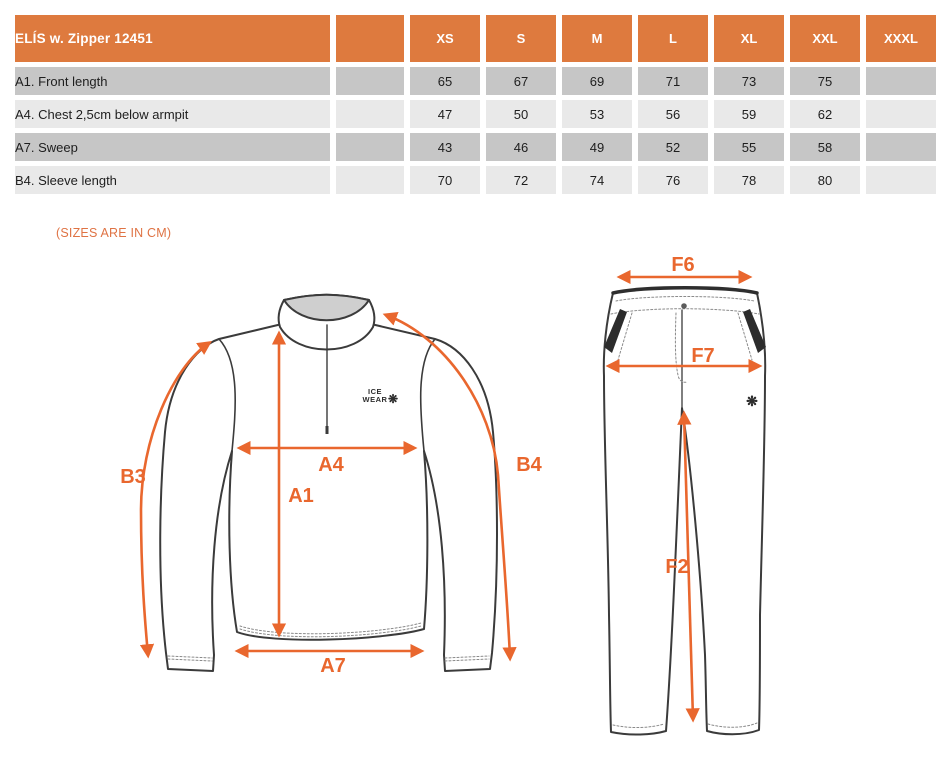  Describe the element at coordinates (825, 114) in the screenshot. I see `value-cell: 62` at that location.